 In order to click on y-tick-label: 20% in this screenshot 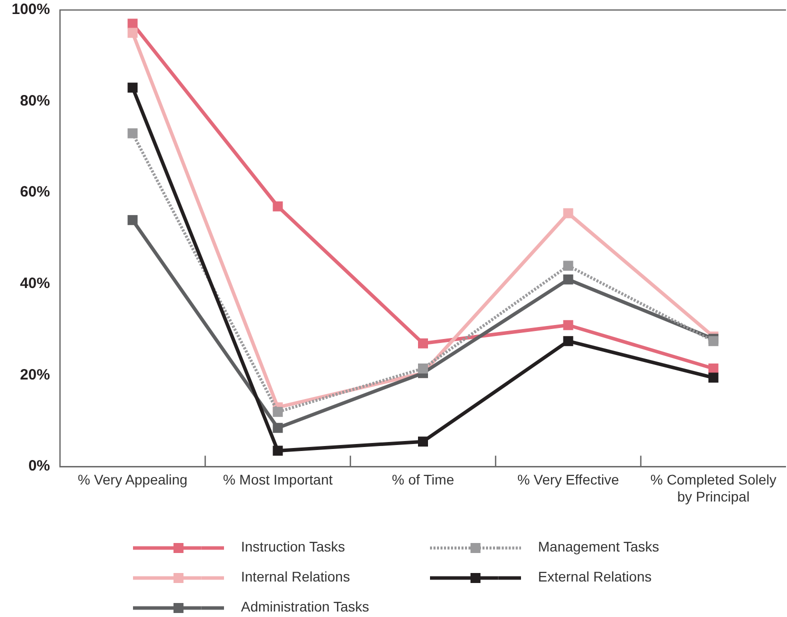, I will do `click(35, 375)`.